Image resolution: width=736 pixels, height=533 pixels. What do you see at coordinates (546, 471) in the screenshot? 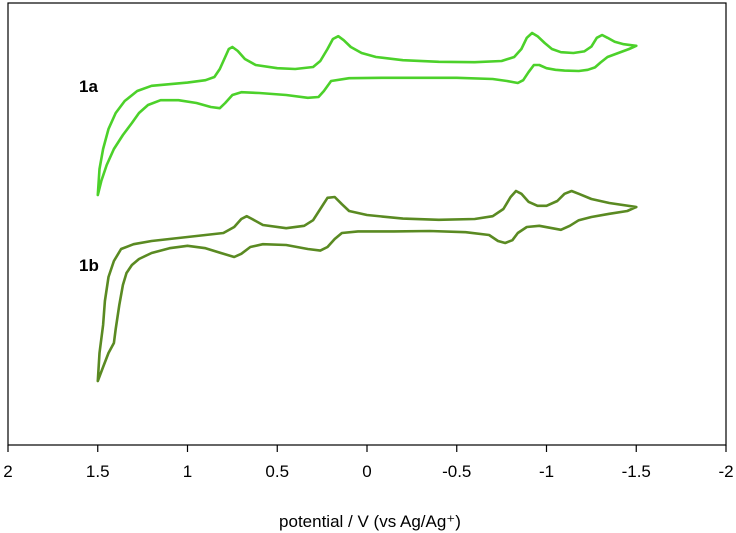
I see `x-tick-label-6: -1` at bounding box center [546, 471].